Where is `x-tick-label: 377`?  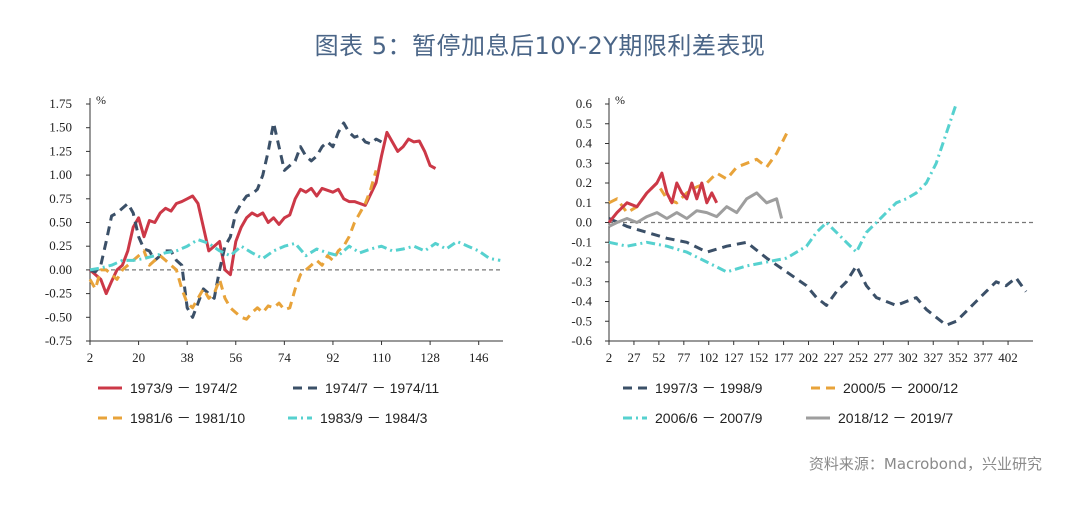
x-tick-label: 377 is located at coordinates (983, 357).